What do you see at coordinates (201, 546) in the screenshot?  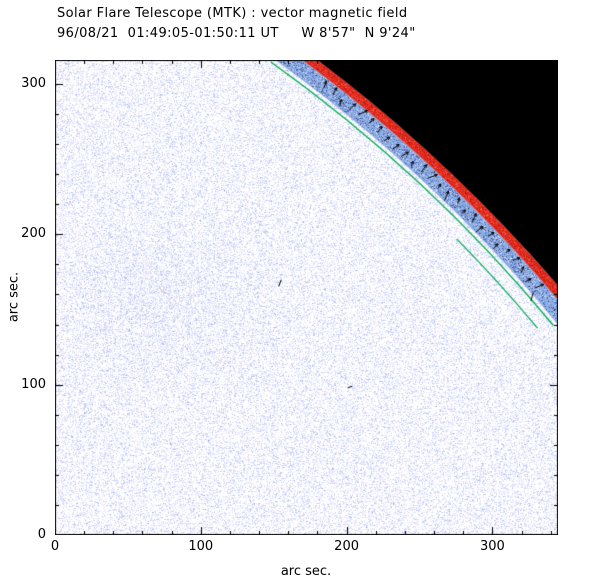 I see `x-tick-label: 100` at bounding box center [201, 546].